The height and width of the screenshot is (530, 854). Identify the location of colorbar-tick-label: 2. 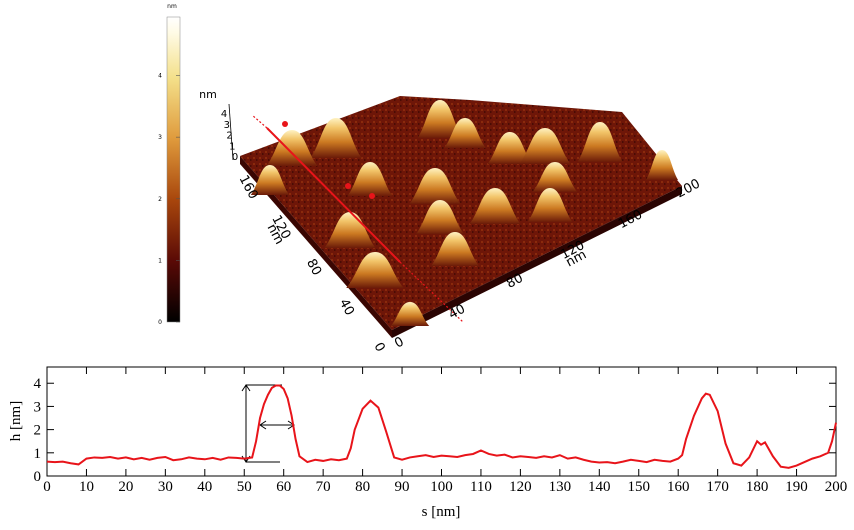
(160, 199).